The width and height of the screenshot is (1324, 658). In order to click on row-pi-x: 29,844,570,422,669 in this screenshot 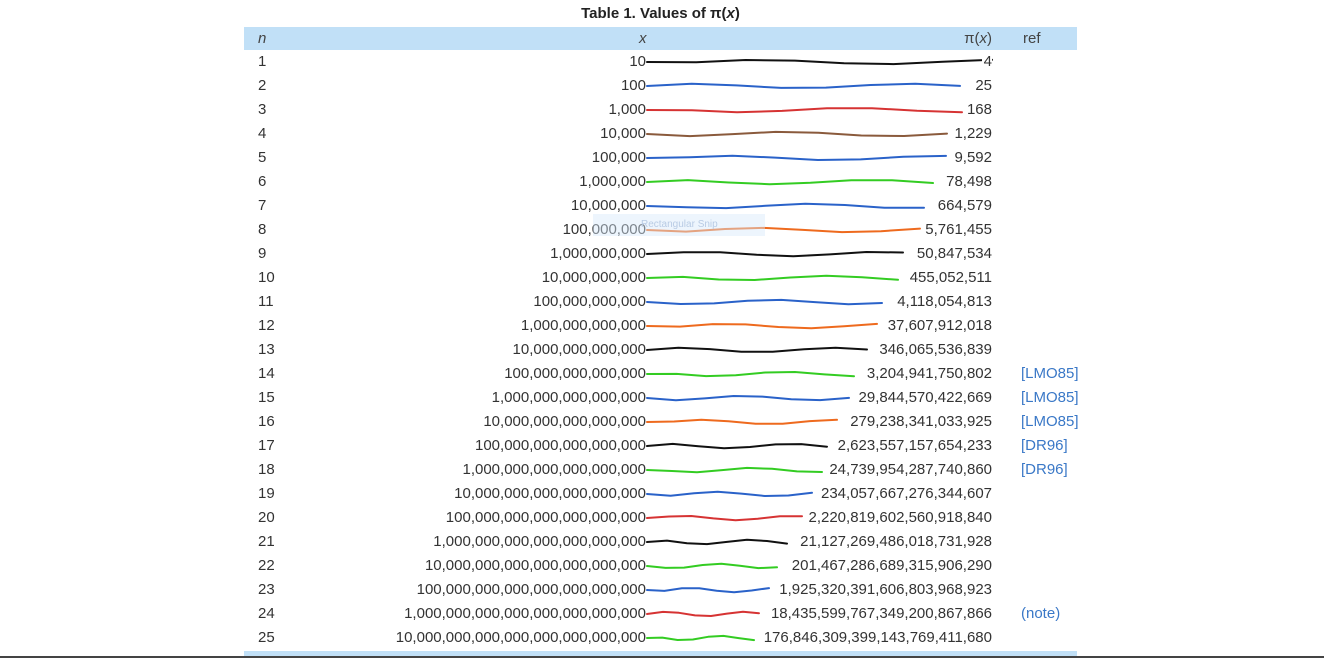, I will do `click(924, 397)`.